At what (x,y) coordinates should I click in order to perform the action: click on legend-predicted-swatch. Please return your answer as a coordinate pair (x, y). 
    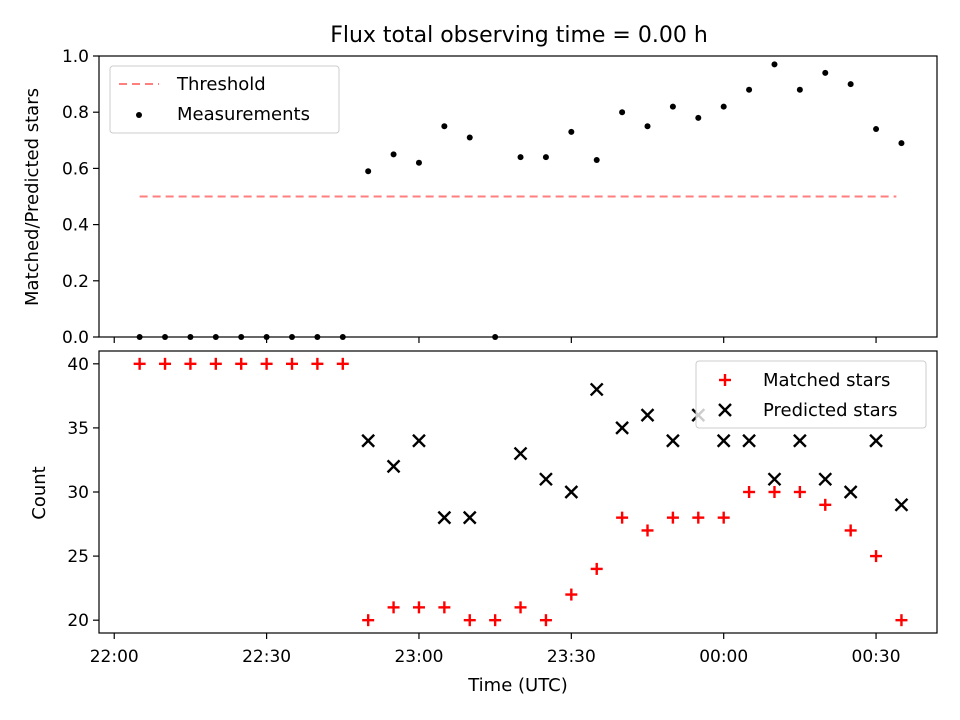
    Looking at the image, I should click on (725, 410).